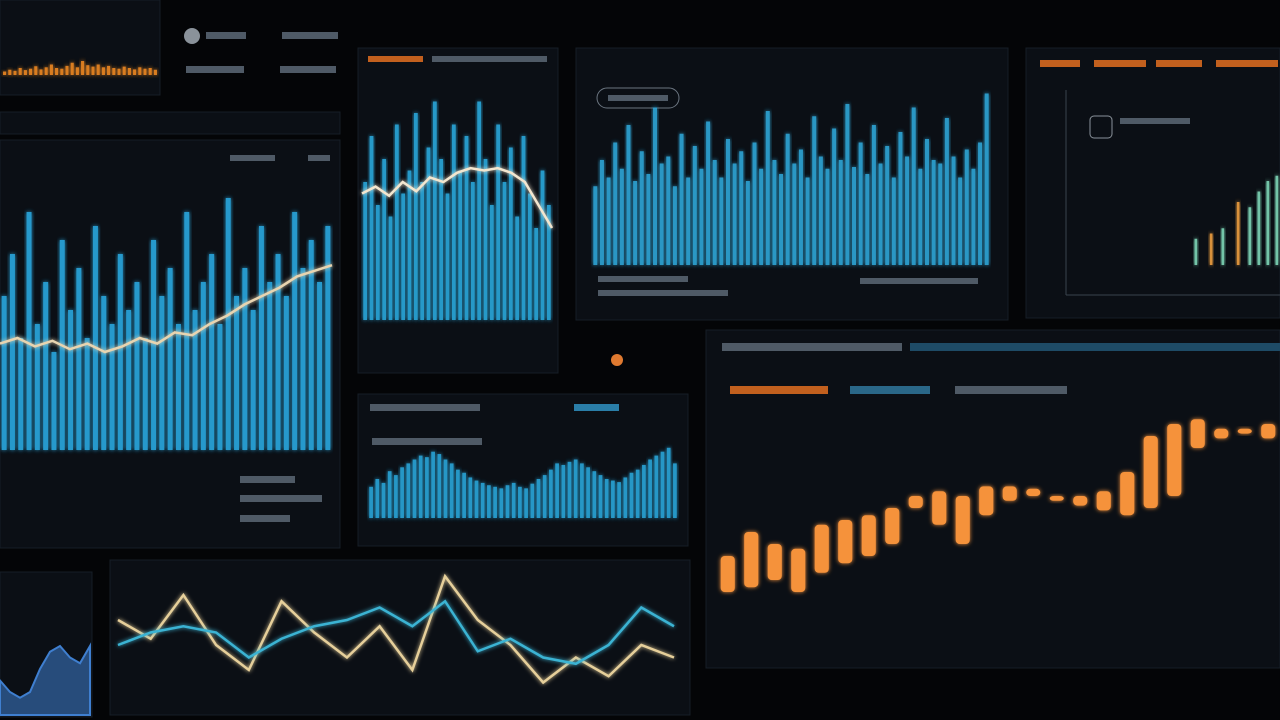 The height and width of the screenshot is (720, 1280). What do you see at coordinates (1152, 183) in the screenshot?
I see `panel` at bounding box center [1152, 183].